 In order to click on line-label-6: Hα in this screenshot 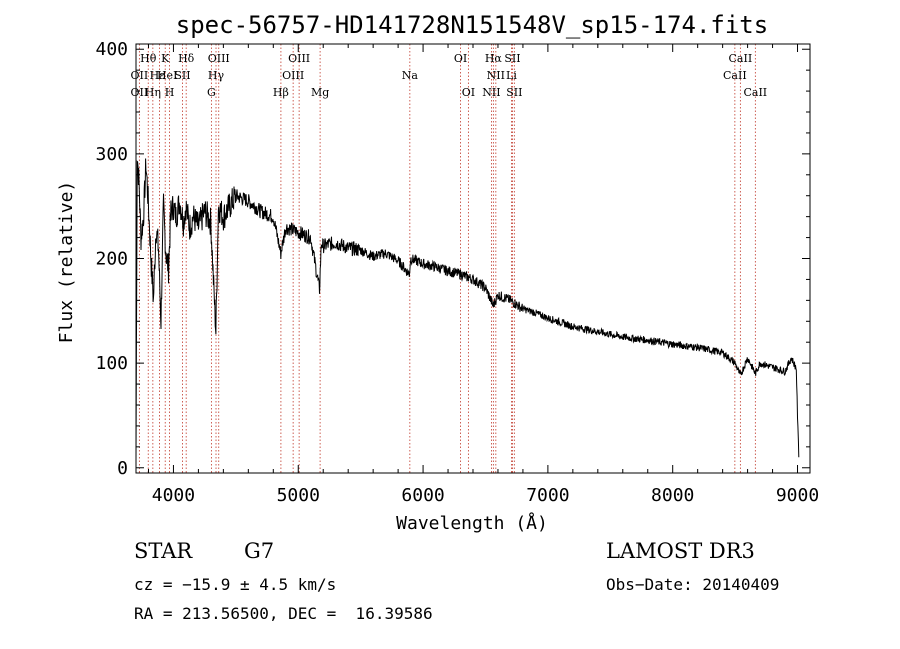, I will do `click(494, 58)`.